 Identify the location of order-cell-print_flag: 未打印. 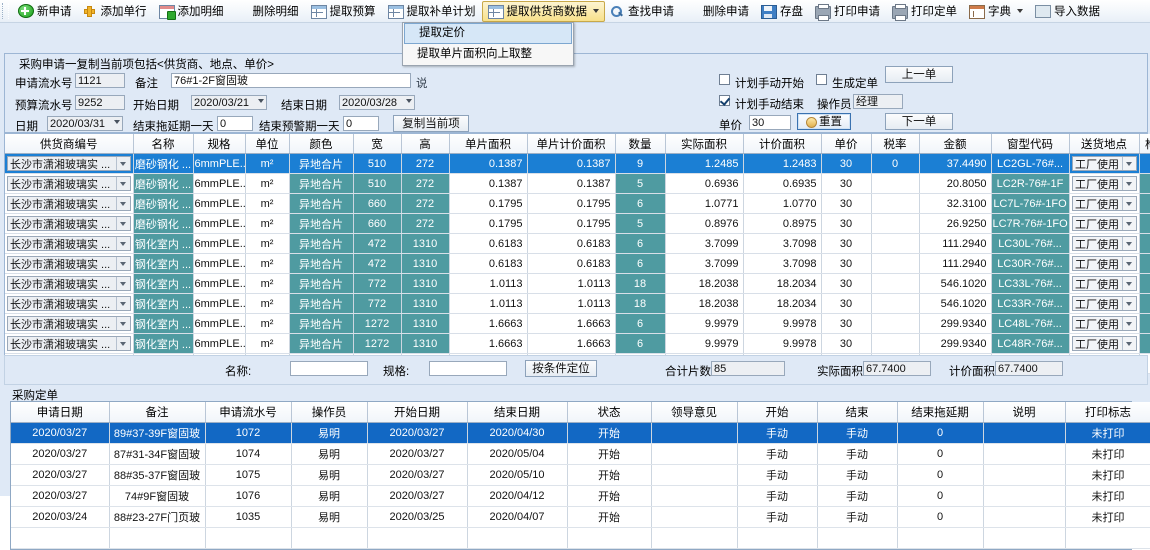
(1107, 517).